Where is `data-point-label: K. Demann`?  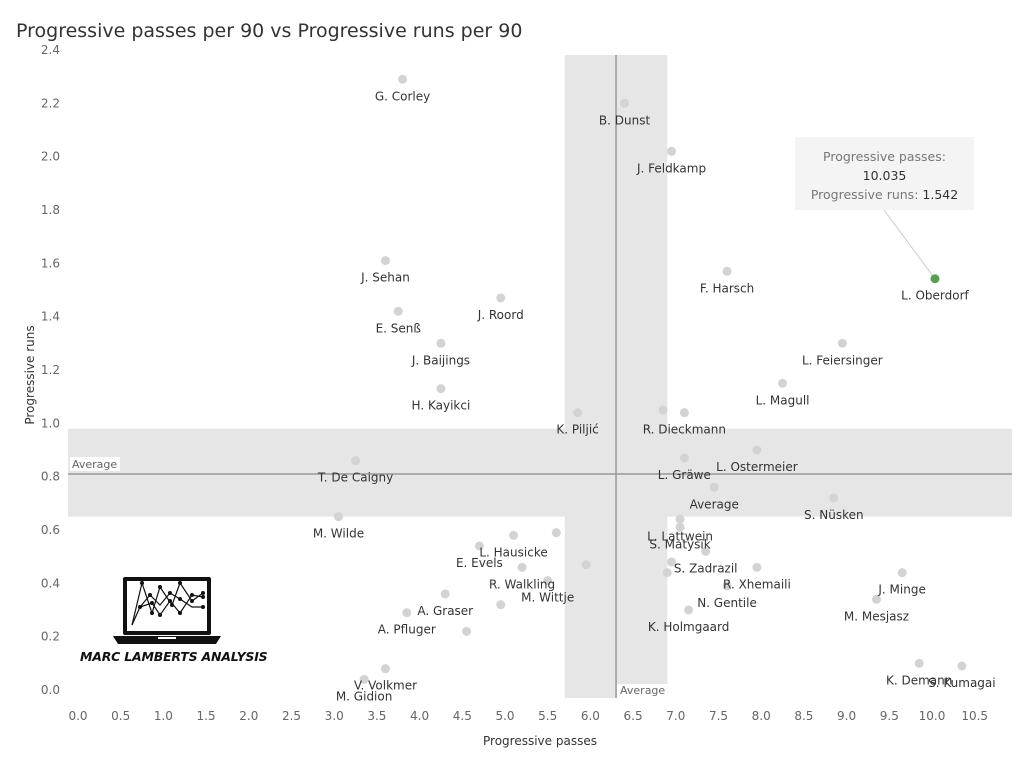
data-point-label: K. Demann is located at coordinates (919, 680).